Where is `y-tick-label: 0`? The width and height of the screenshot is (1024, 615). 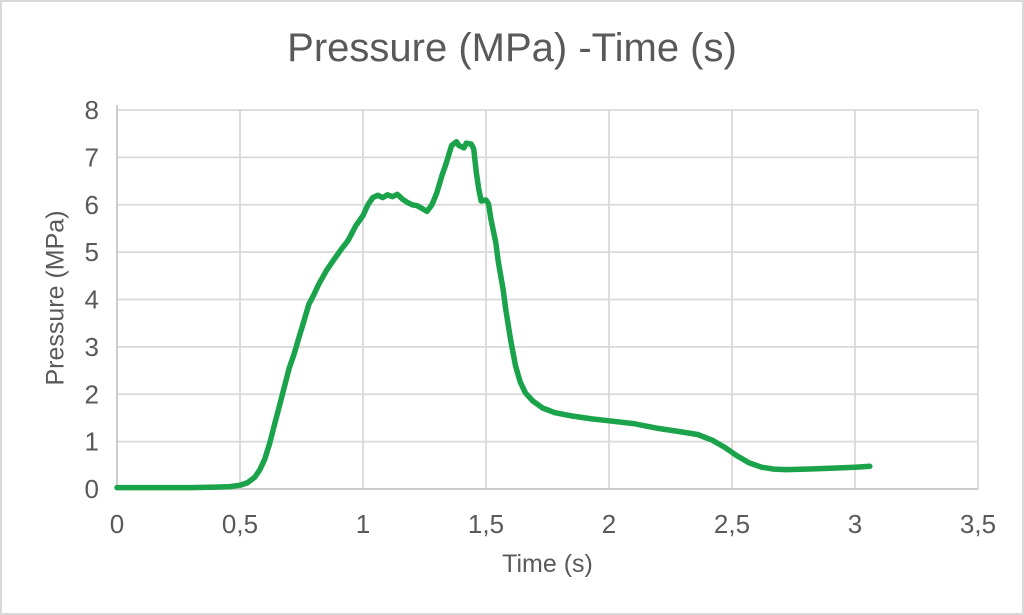 y-tick-label: 0 is located at coordinates (92, 489).